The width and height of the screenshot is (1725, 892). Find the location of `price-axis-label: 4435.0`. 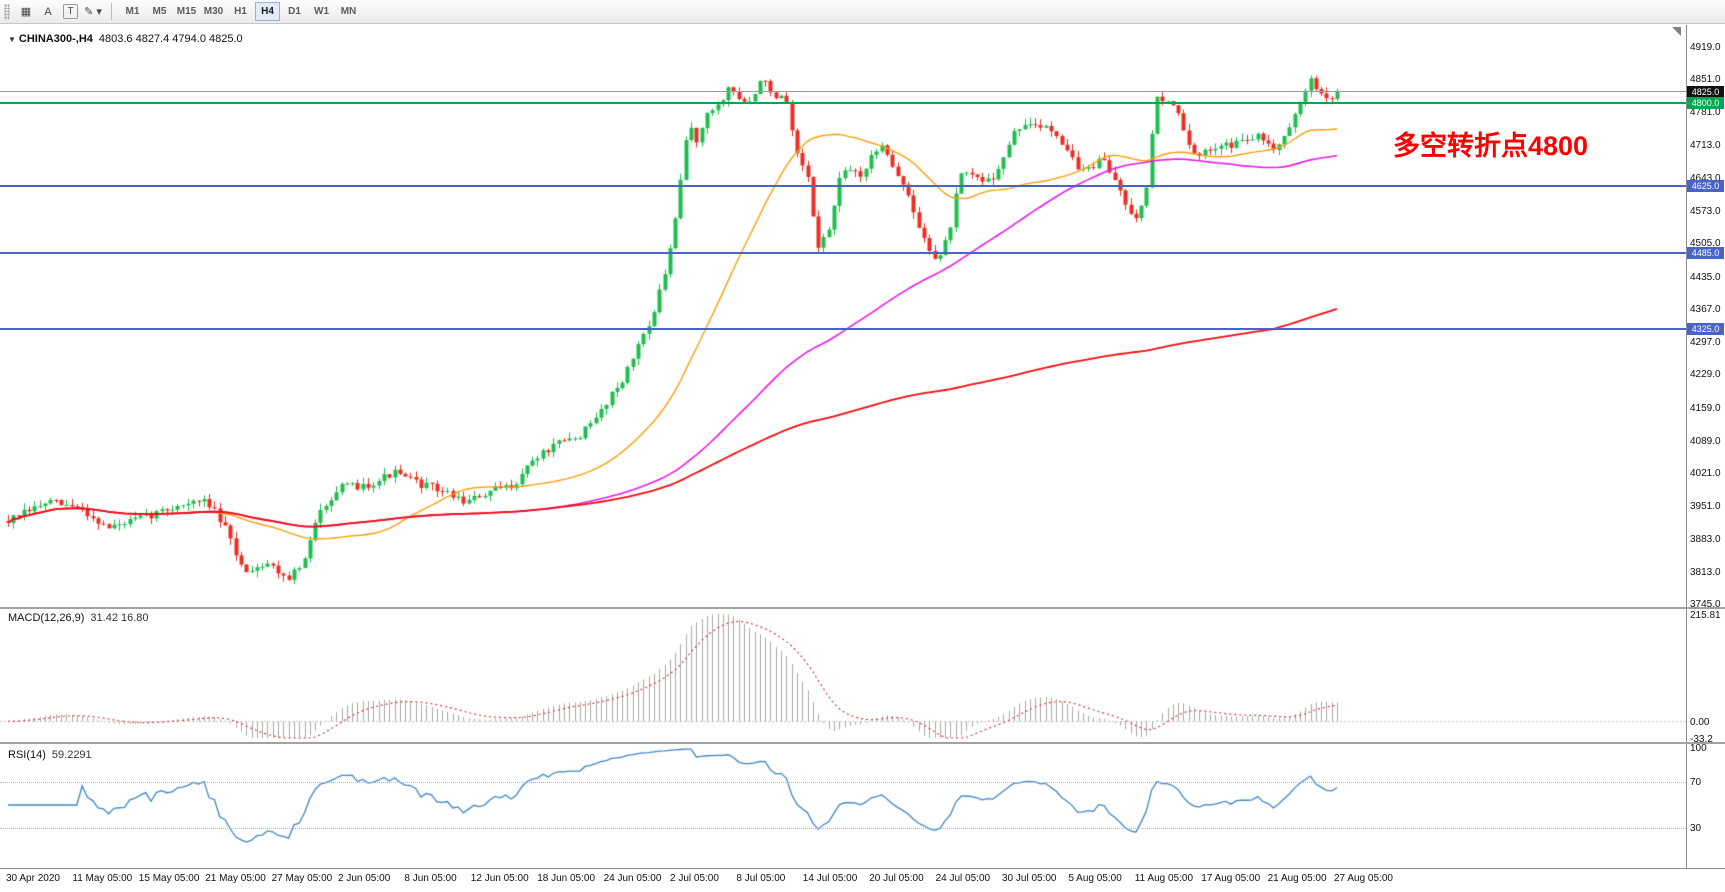

price-axis-label: 4435.0 is located at coordinates (1705, 277).